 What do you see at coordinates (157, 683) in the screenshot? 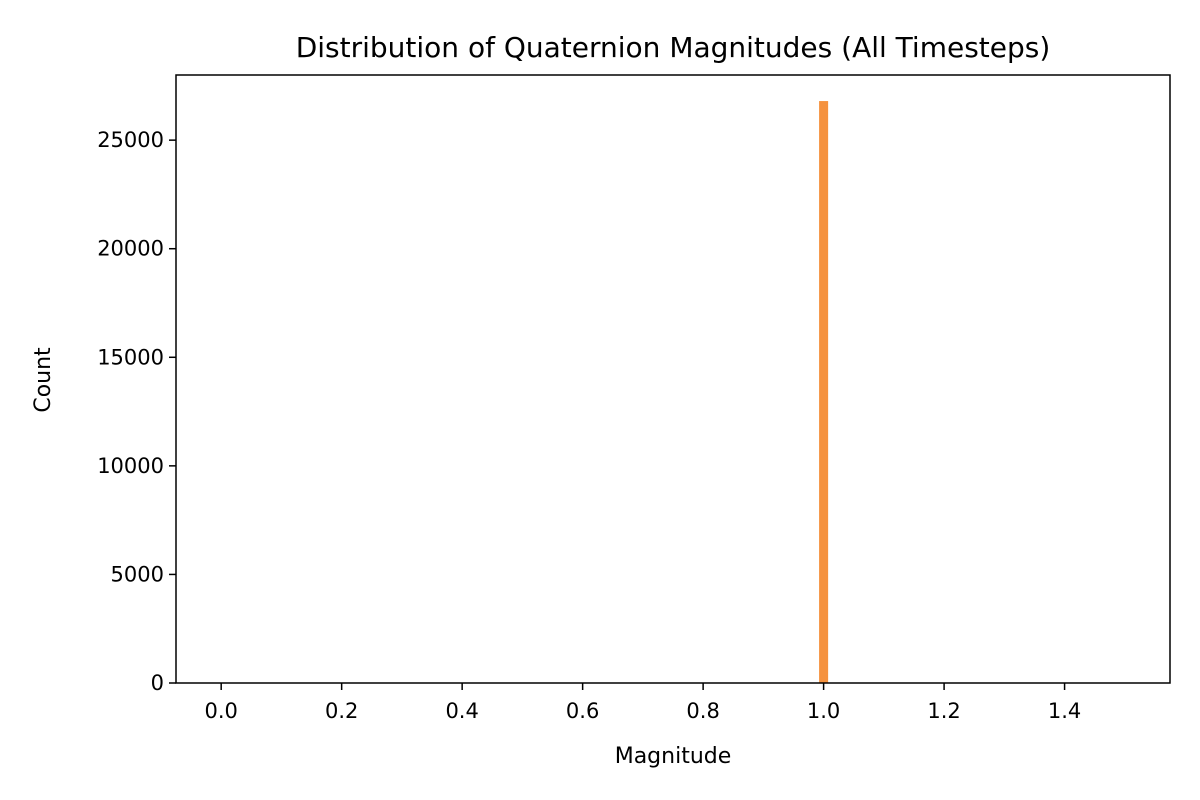
I see `y-tick-label: 0` at bounding box center [157, 683].